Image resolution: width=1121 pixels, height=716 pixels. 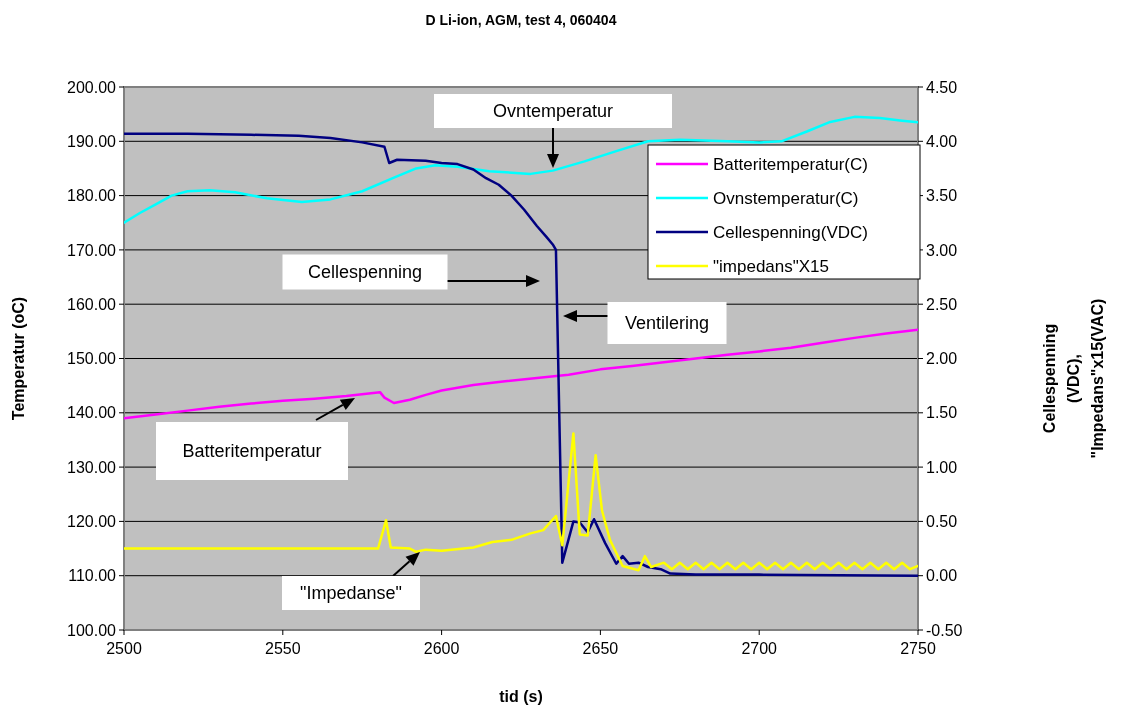 I want to click on y2-tick-label: 2.50, so click(x=942, y=304).